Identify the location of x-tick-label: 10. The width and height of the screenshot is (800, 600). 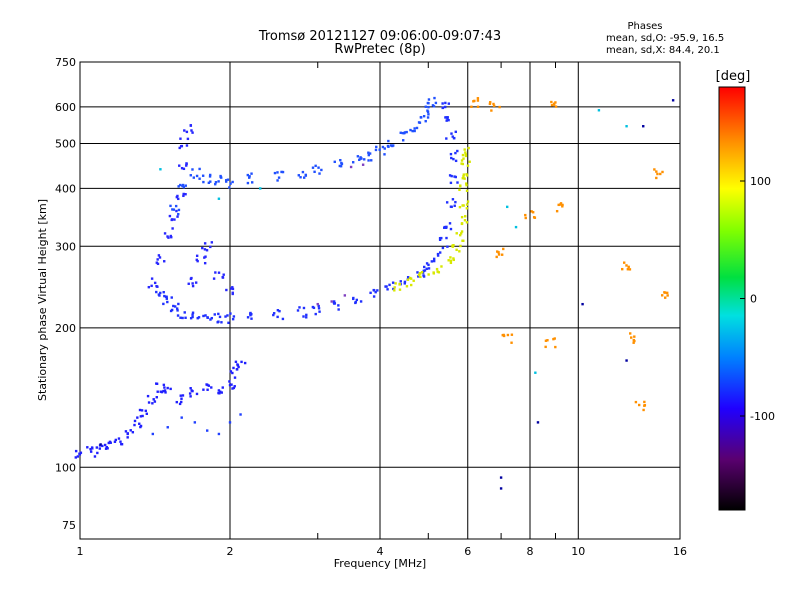
(578, 551).